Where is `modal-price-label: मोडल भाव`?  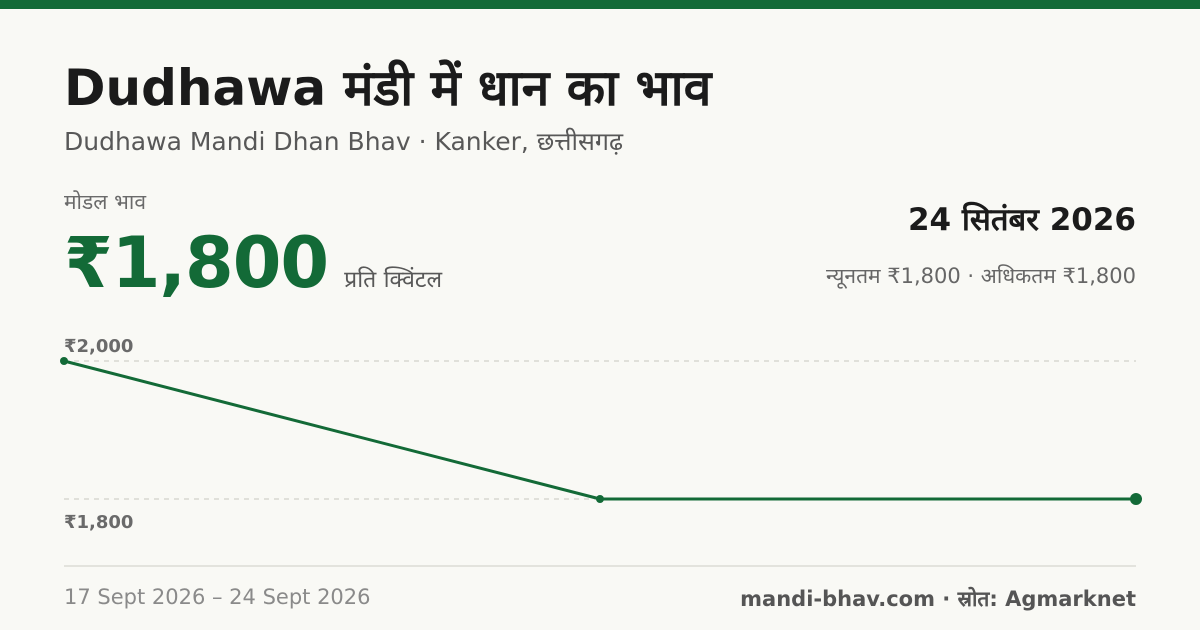
modal-price-label: मोडल भाव is located at coordinates (105, 202).